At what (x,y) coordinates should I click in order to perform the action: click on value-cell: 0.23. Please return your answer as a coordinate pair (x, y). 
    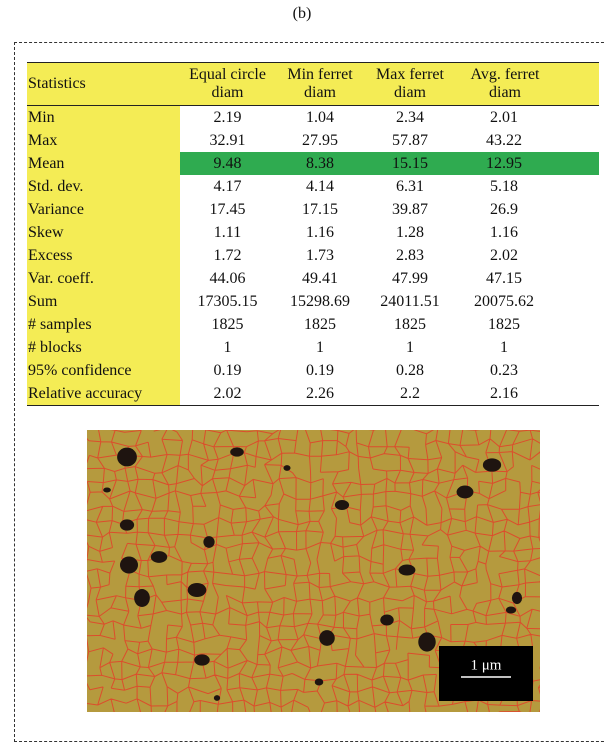
    Looking at the image, I should click on (504, 370).